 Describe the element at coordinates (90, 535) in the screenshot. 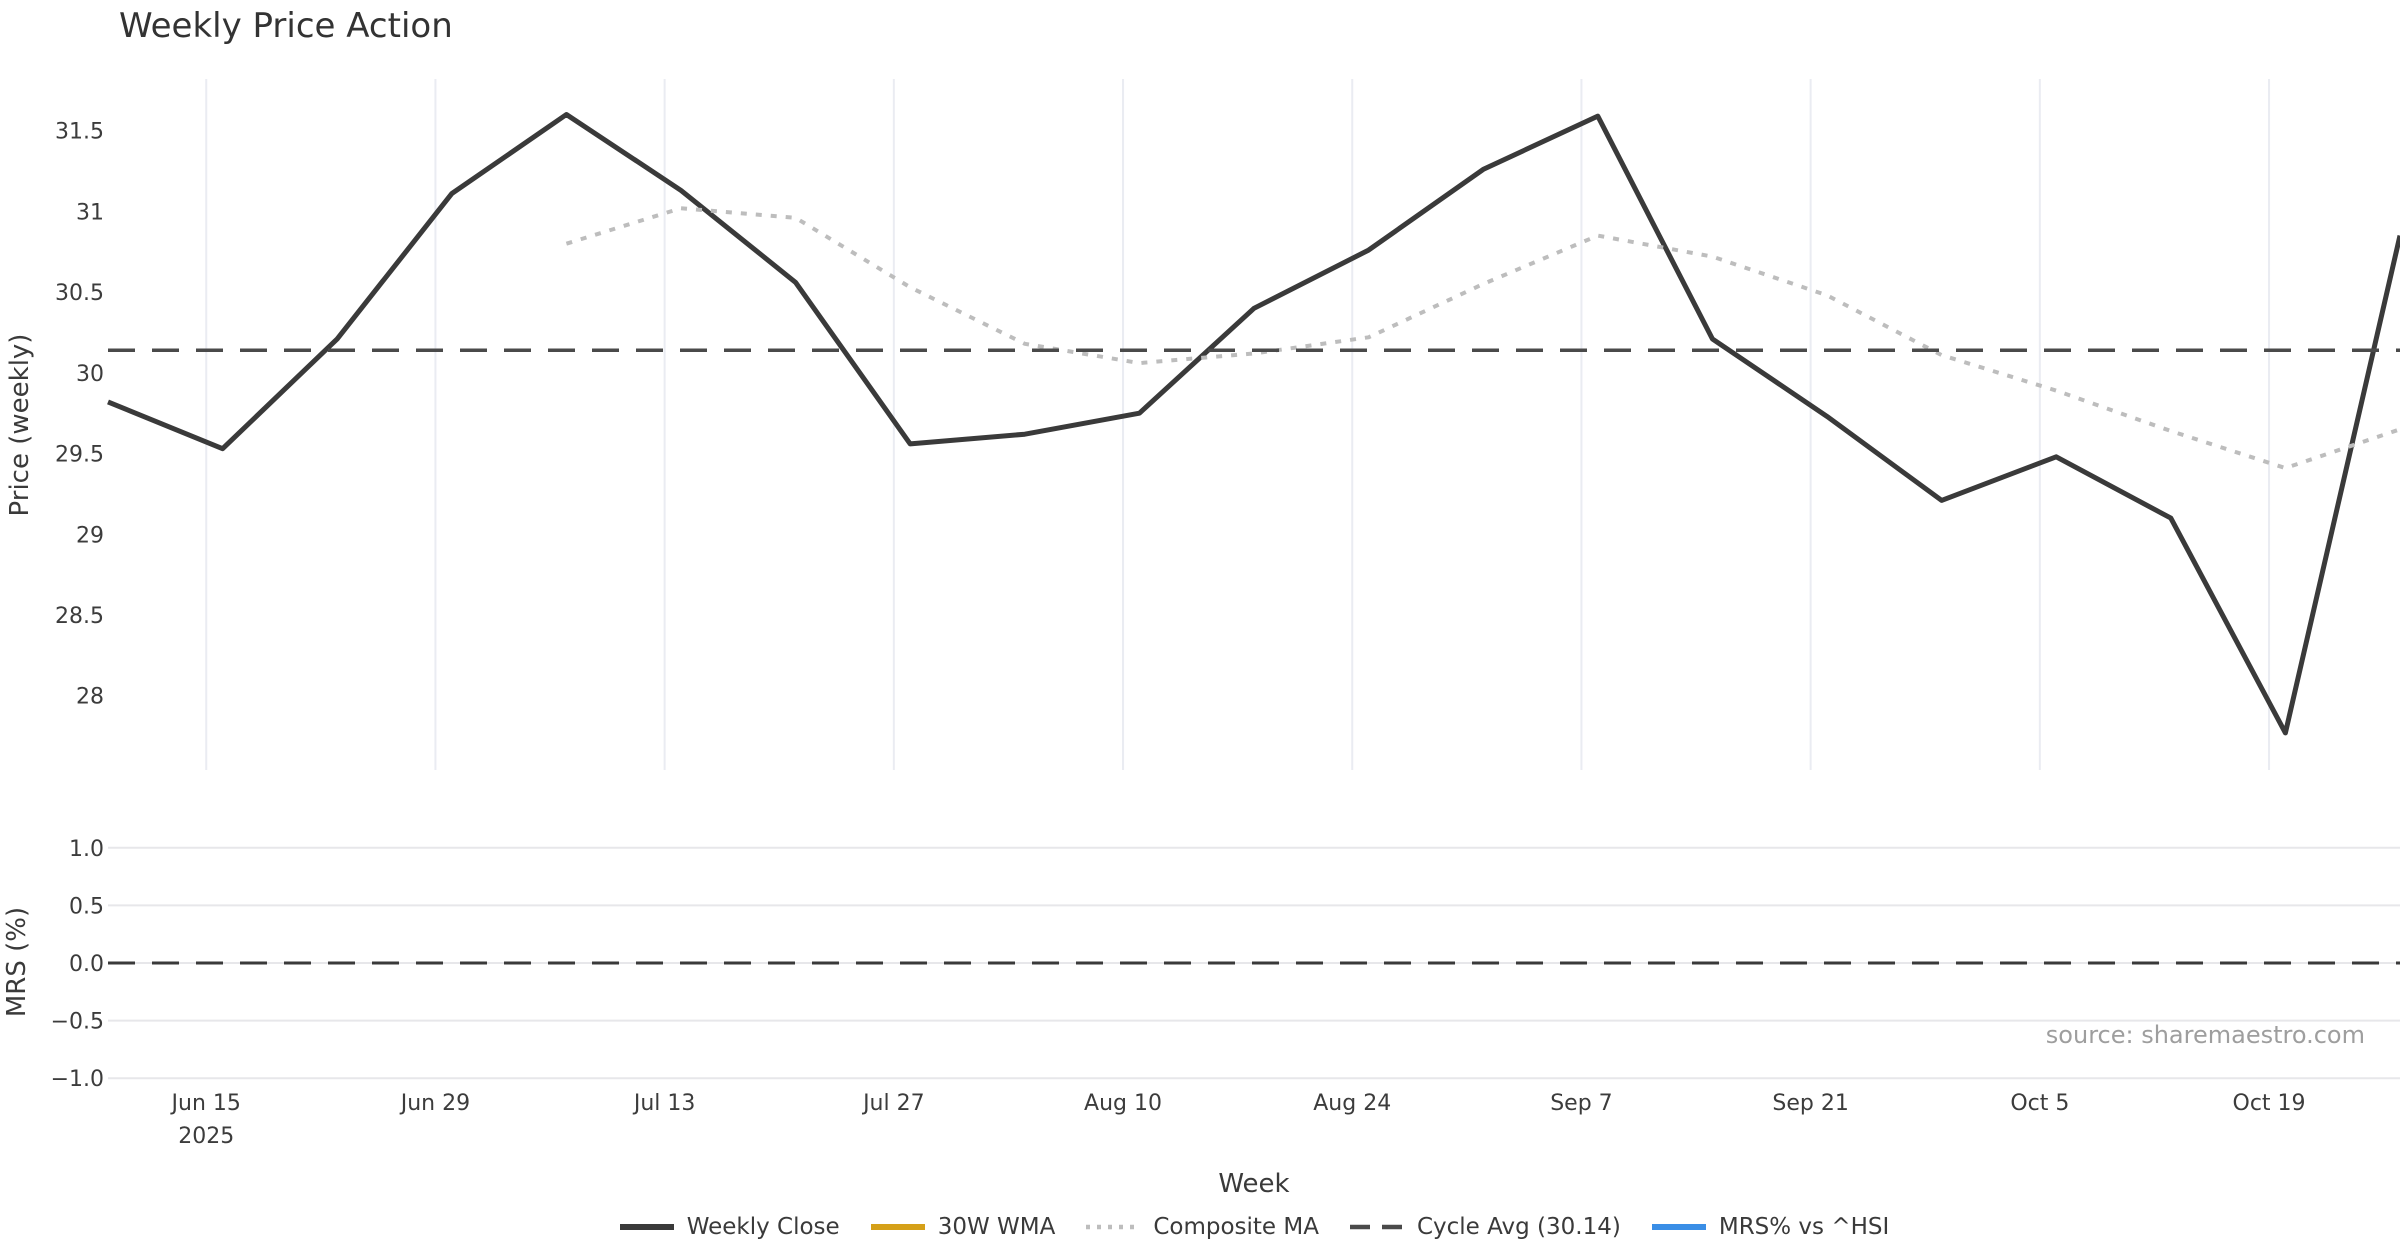

I see `price-y-tick-label: 29` at that location.